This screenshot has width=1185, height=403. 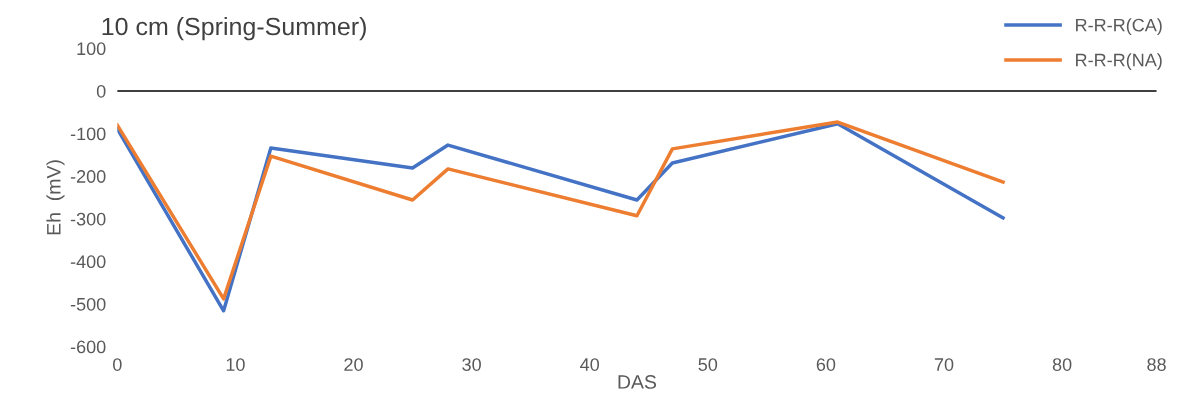 What do you see at coordinates (637, 382) in the screenshot?
I see `x-axis-title: DAS` at bounding box center [637, 382].